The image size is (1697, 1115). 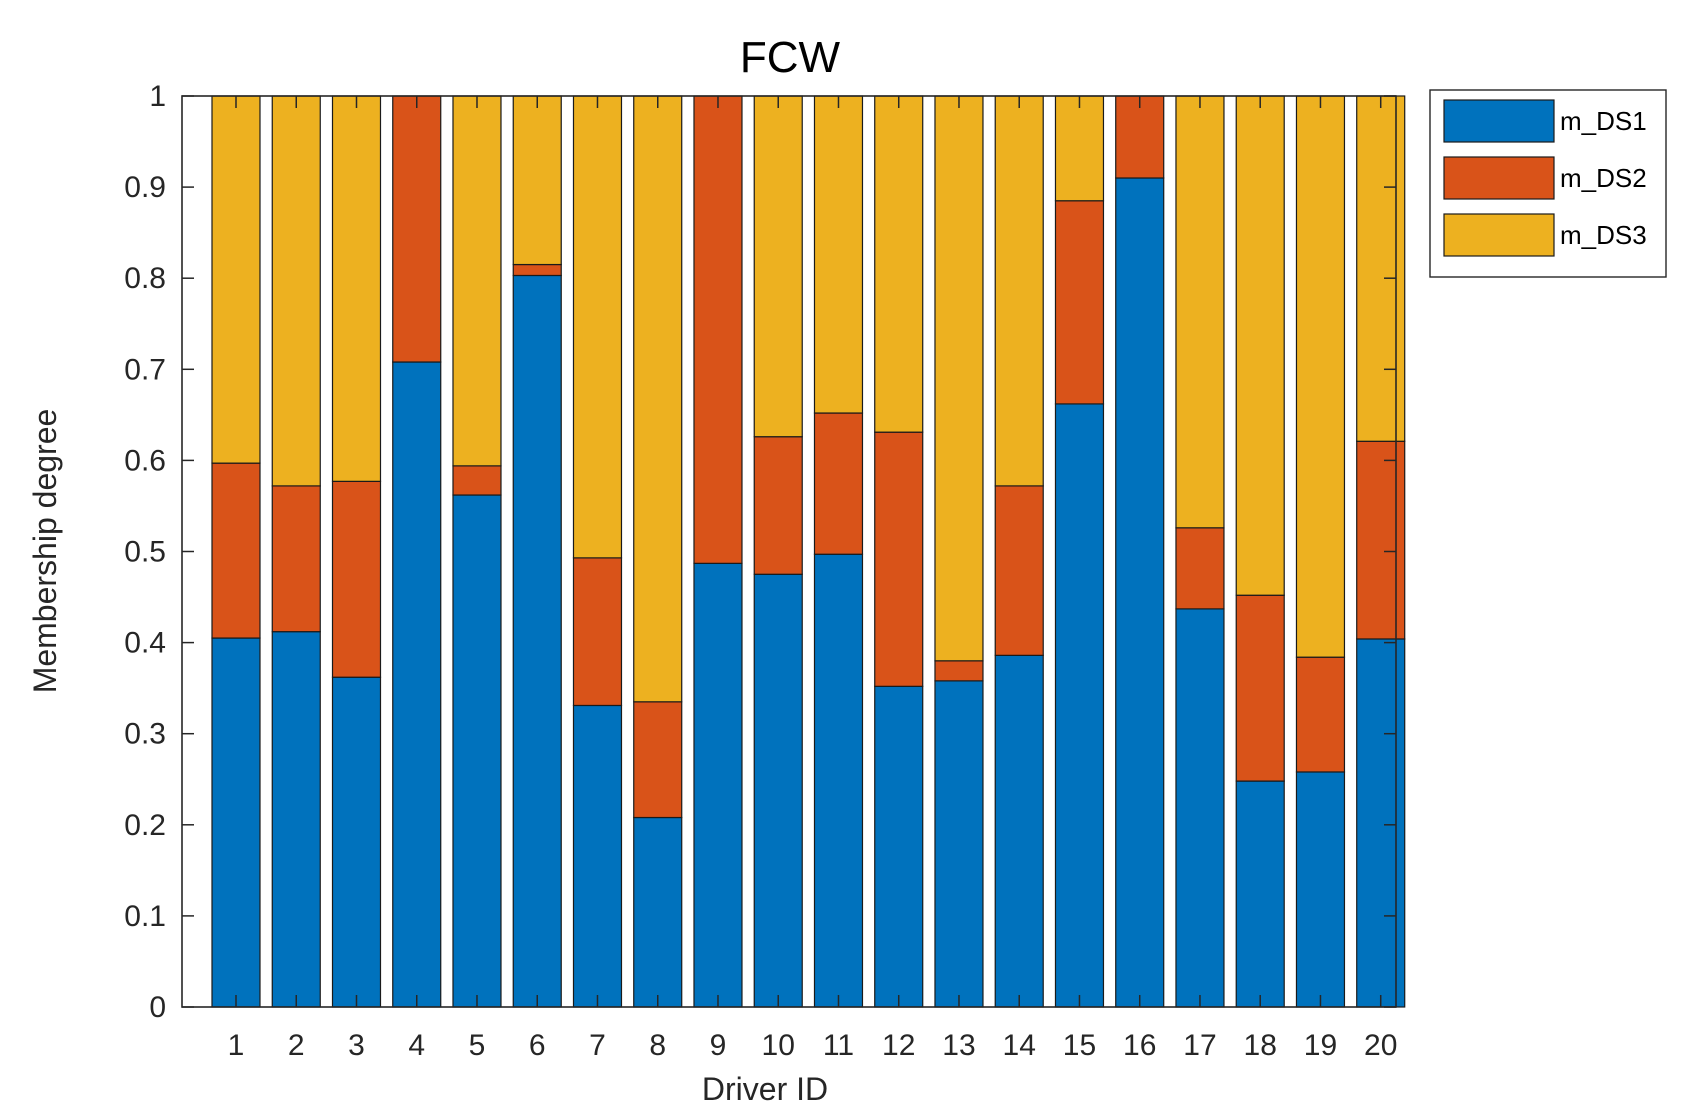 I want to click on y-tick-label: 0.5, so click(x=145, y=552).